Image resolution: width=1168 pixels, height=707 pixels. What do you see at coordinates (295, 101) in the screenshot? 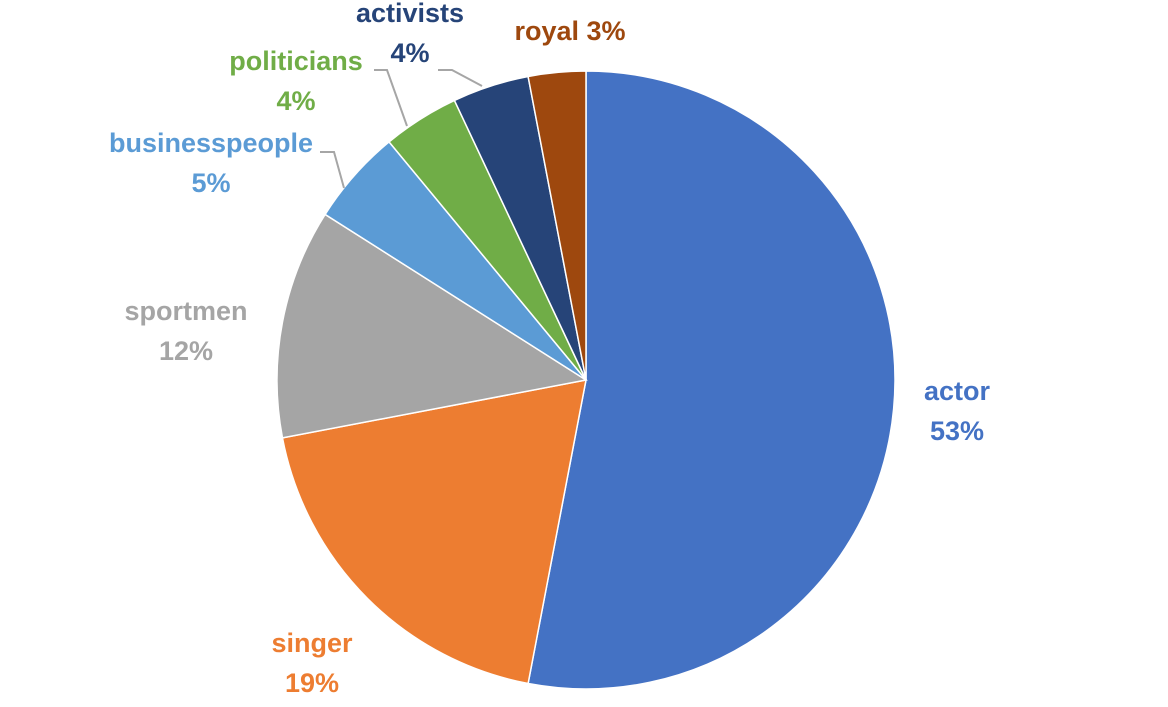
I see `data-label-value-politicians: 4%` at bounding box center [295, 101].